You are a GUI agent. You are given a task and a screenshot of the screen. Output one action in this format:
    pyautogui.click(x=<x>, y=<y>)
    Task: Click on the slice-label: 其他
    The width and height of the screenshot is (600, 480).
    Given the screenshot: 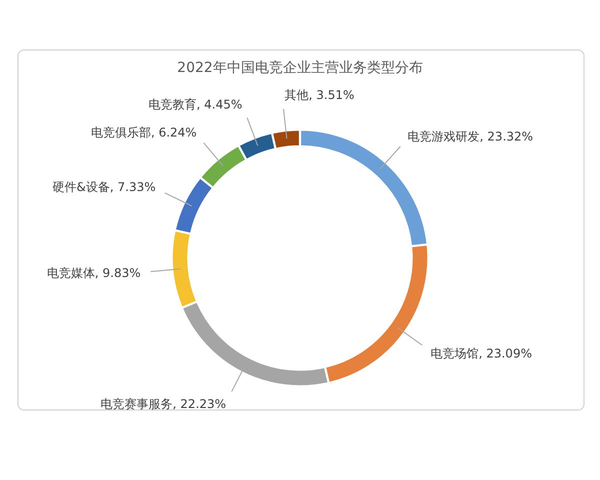 What is the action you would take?
    pyautogui.click(x=296, y=95)
    